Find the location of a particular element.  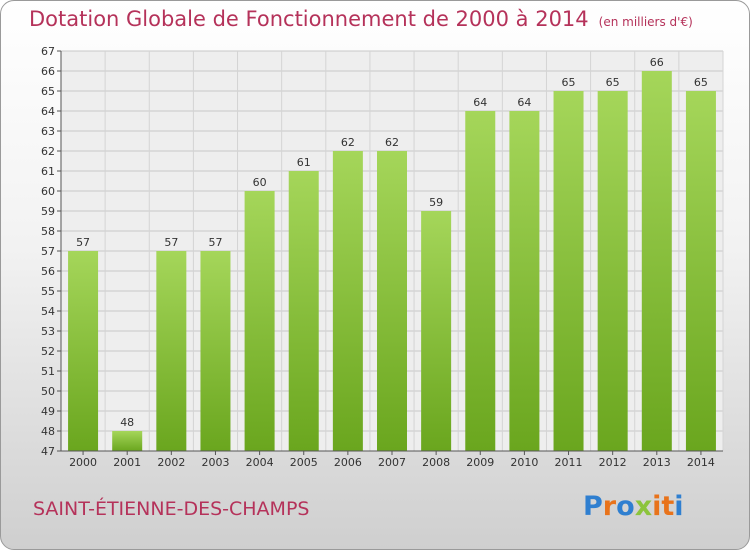

proxiti-logo: Proxiti is located at coordinates (633, 506).